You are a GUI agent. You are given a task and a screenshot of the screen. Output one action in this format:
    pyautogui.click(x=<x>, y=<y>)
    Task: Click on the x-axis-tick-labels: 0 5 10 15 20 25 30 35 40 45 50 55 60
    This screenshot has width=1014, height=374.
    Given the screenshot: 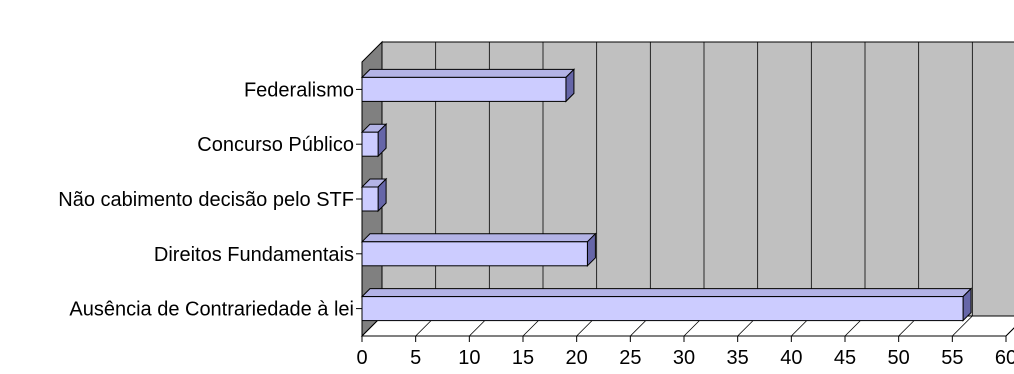 What is the action you would take?
    pyautogui.click(x=685, y=358)
    